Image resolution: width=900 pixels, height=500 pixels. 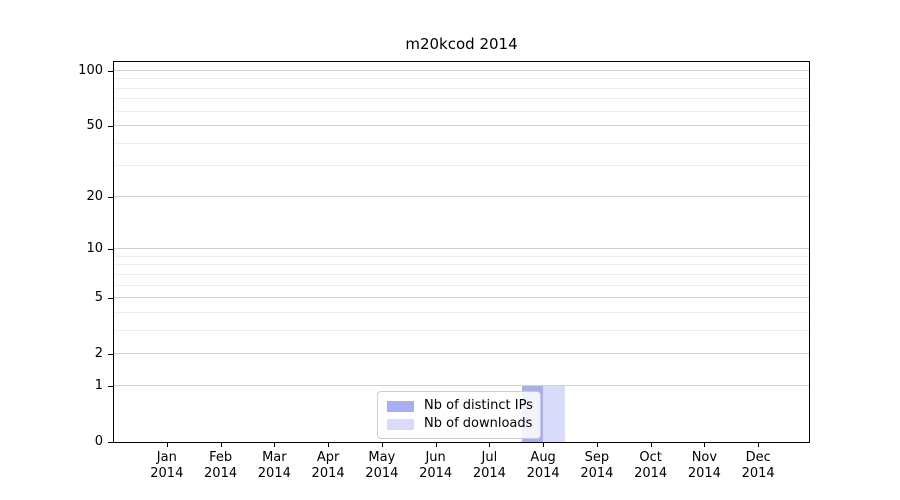 What do you see at coordinates (98, 297) in the screenshot?
I see `y-axis-tick-label: 5` at bounding box center [98, 297].